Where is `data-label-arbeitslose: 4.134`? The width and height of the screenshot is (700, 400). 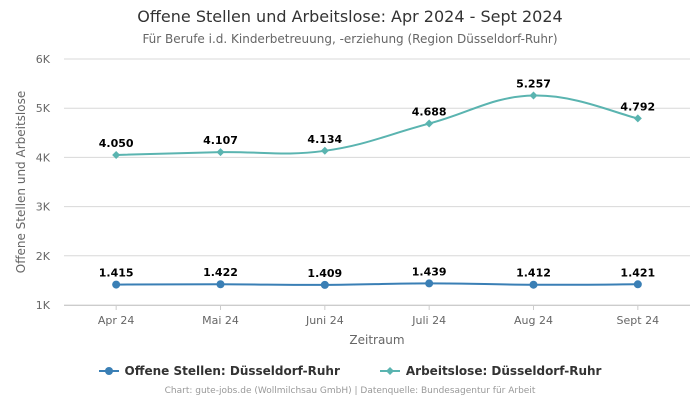 data-label-arbeitslose: 4.134 is located at coordinates (324, 139).